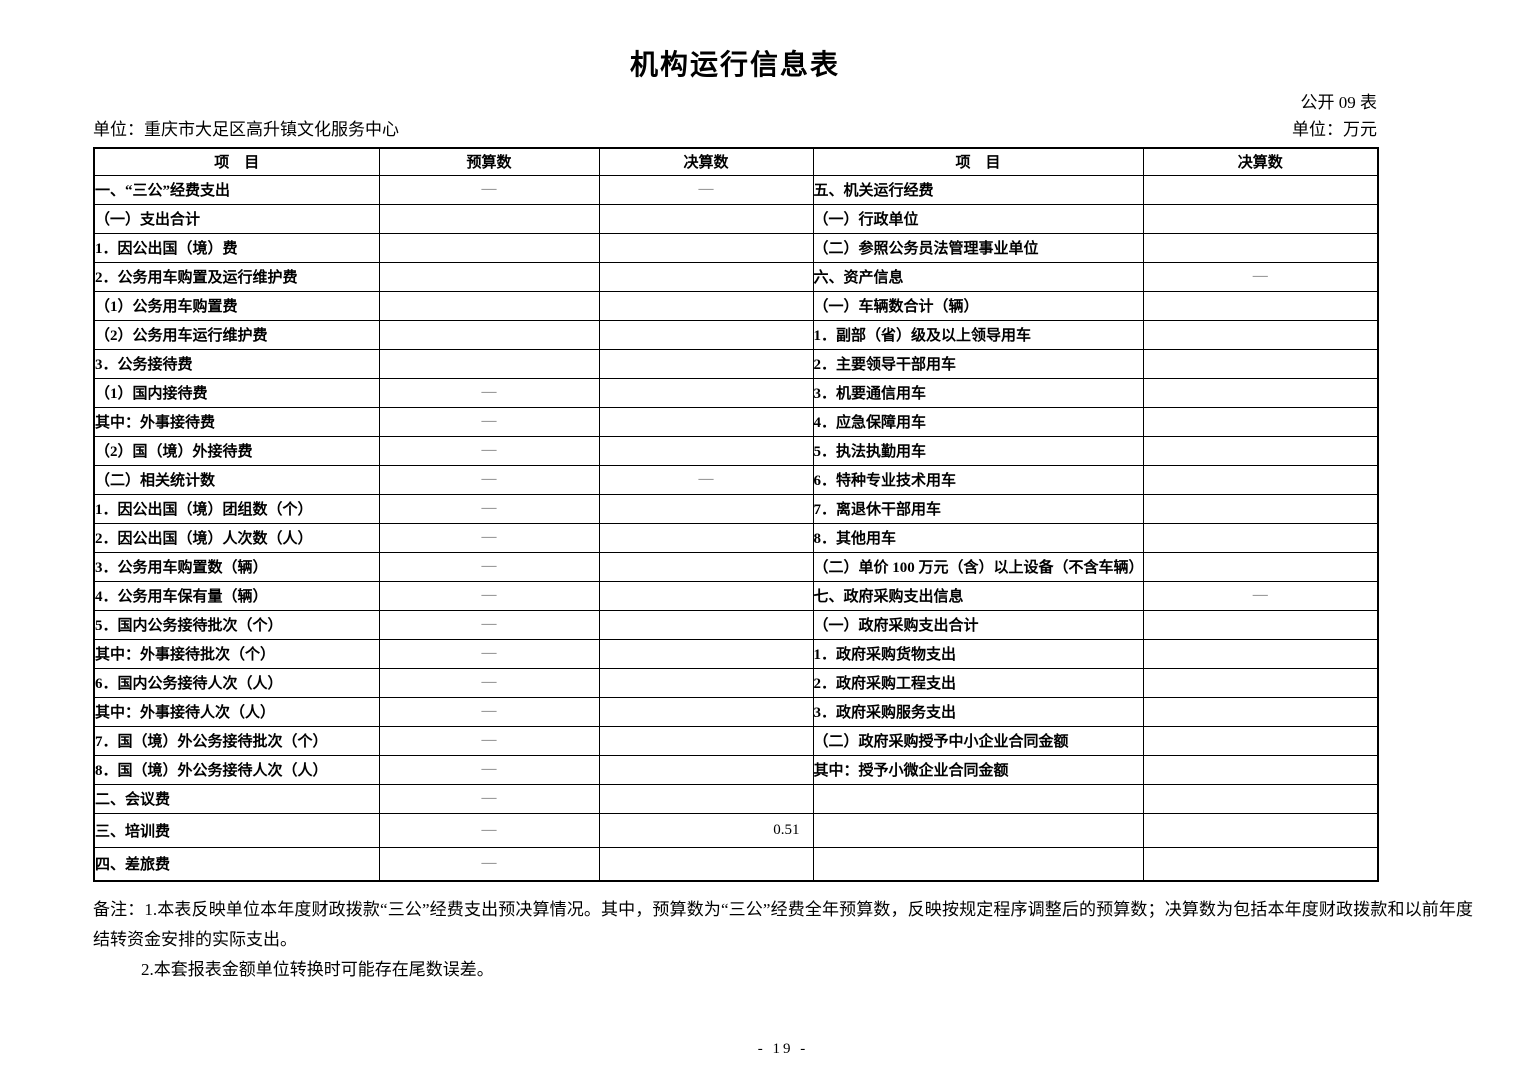 This screenshot has width=1515, height=1069. What do you see at coordinates (978, 508) in the screenshot?
I see `item-cell-right: 7．离退休干部用车` at bounding box center [978, 508].